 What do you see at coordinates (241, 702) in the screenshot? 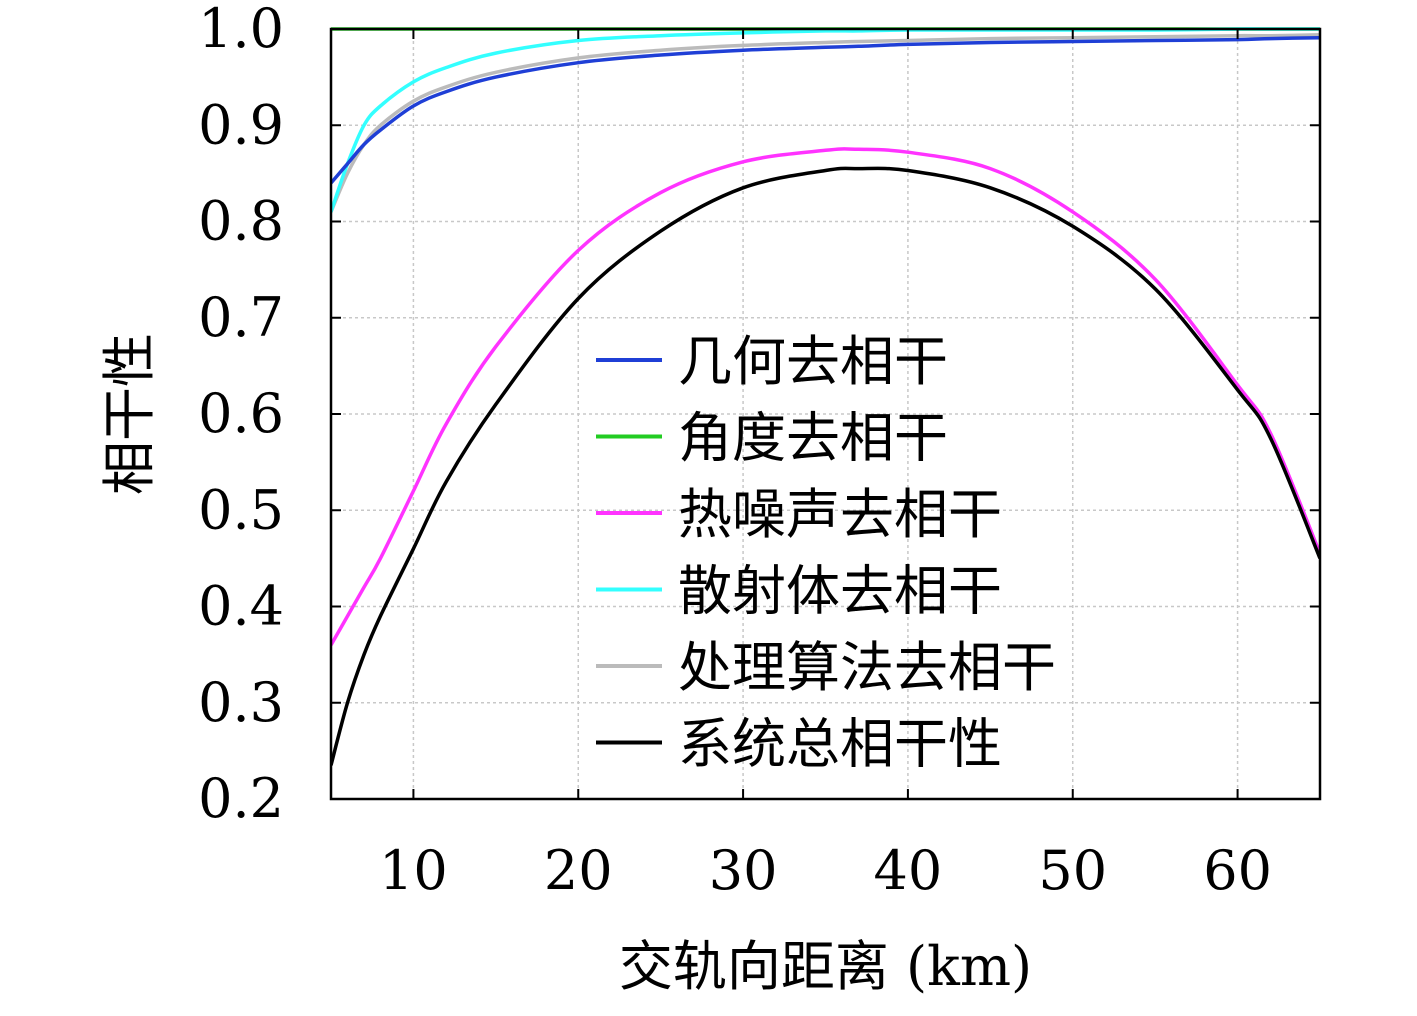
I see `y-tick-label: 0.3` at bounding box center [241, 702].